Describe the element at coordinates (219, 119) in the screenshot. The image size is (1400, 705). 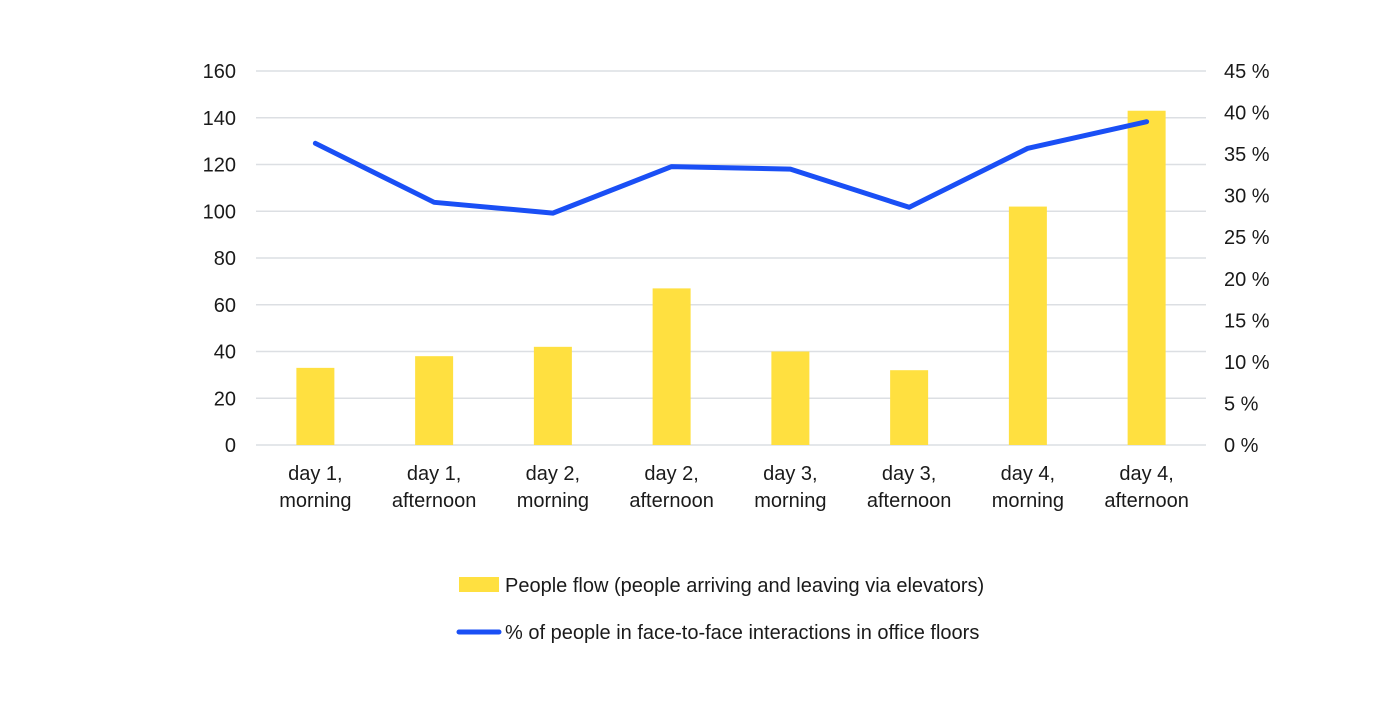
I see `y-tick-label: 140` at that location.